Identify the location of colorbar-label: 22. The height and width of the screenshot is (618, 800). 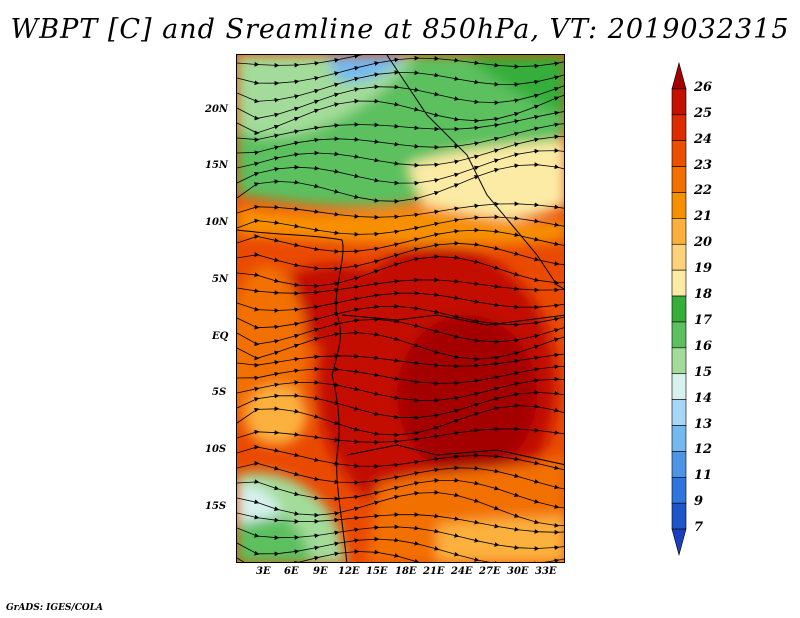
(703, 191).